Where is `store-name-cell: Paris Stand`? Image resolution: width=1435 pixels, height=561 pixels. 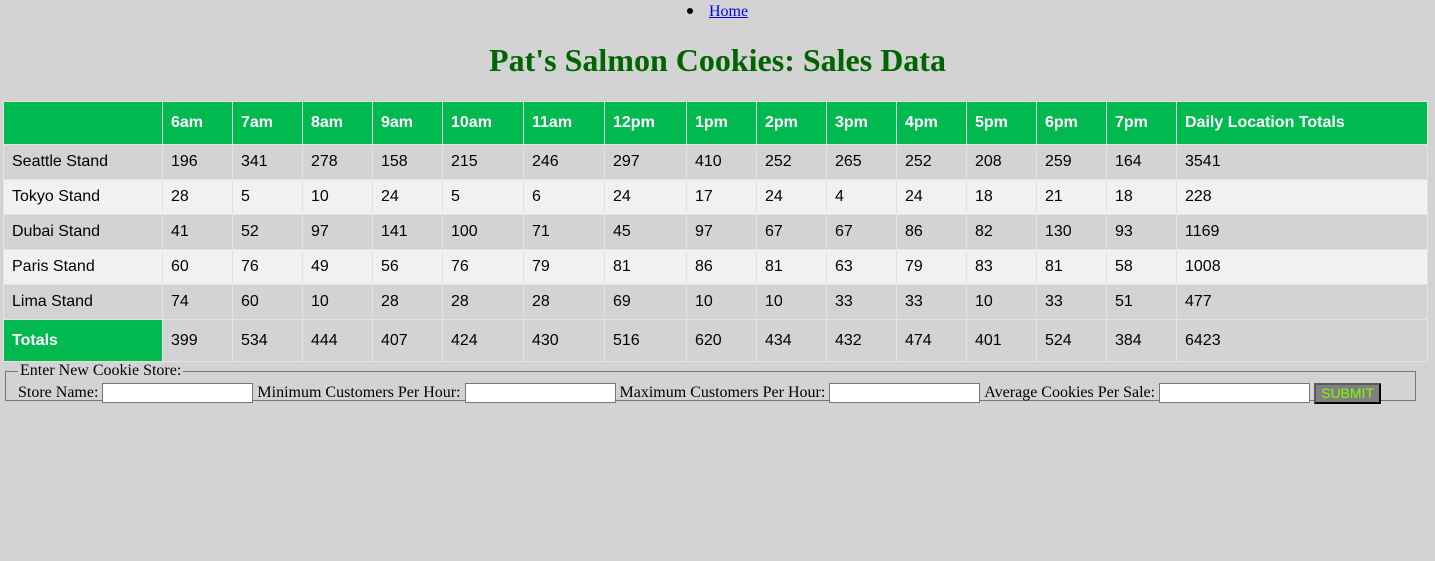
store-name-cell: Paris Stand is located at coordinates (83, 267).